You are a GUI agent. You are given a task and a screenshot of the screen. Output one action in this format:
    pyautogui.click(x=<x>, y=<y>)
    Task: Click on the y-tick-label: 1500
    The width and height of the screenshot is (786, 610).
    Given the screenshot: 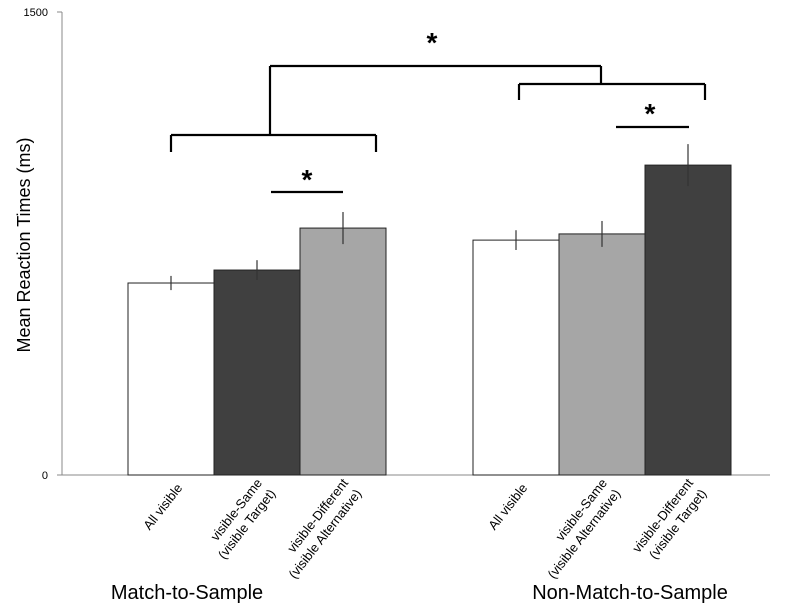 What is the action you would take?
    pyautogui.click(x=36, y=13)
    